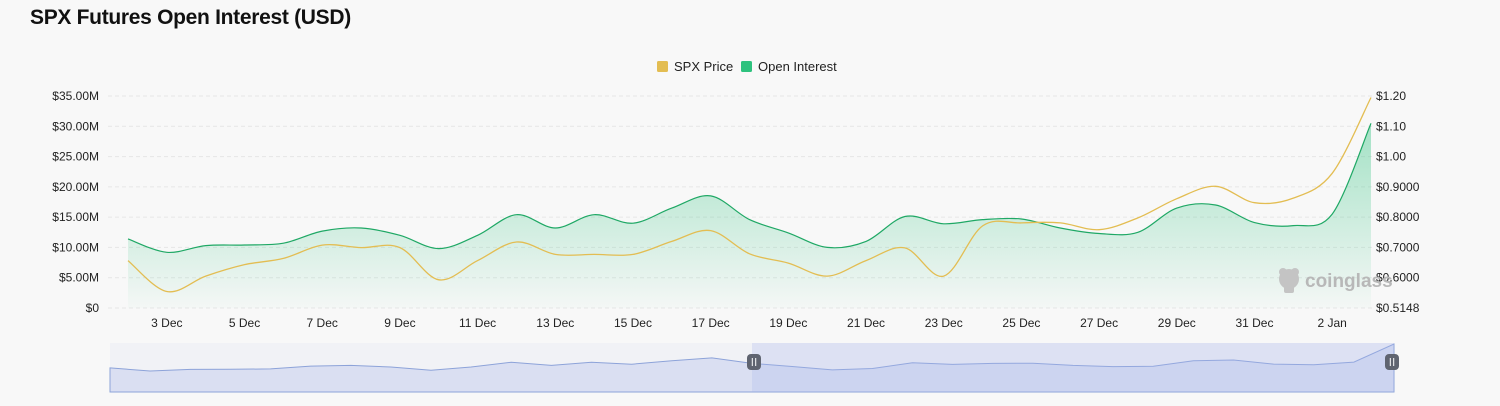  Describe the element at coordinates (866, 323) in the screenshot. I see `x-tick-label: 21 Dec` at that location.